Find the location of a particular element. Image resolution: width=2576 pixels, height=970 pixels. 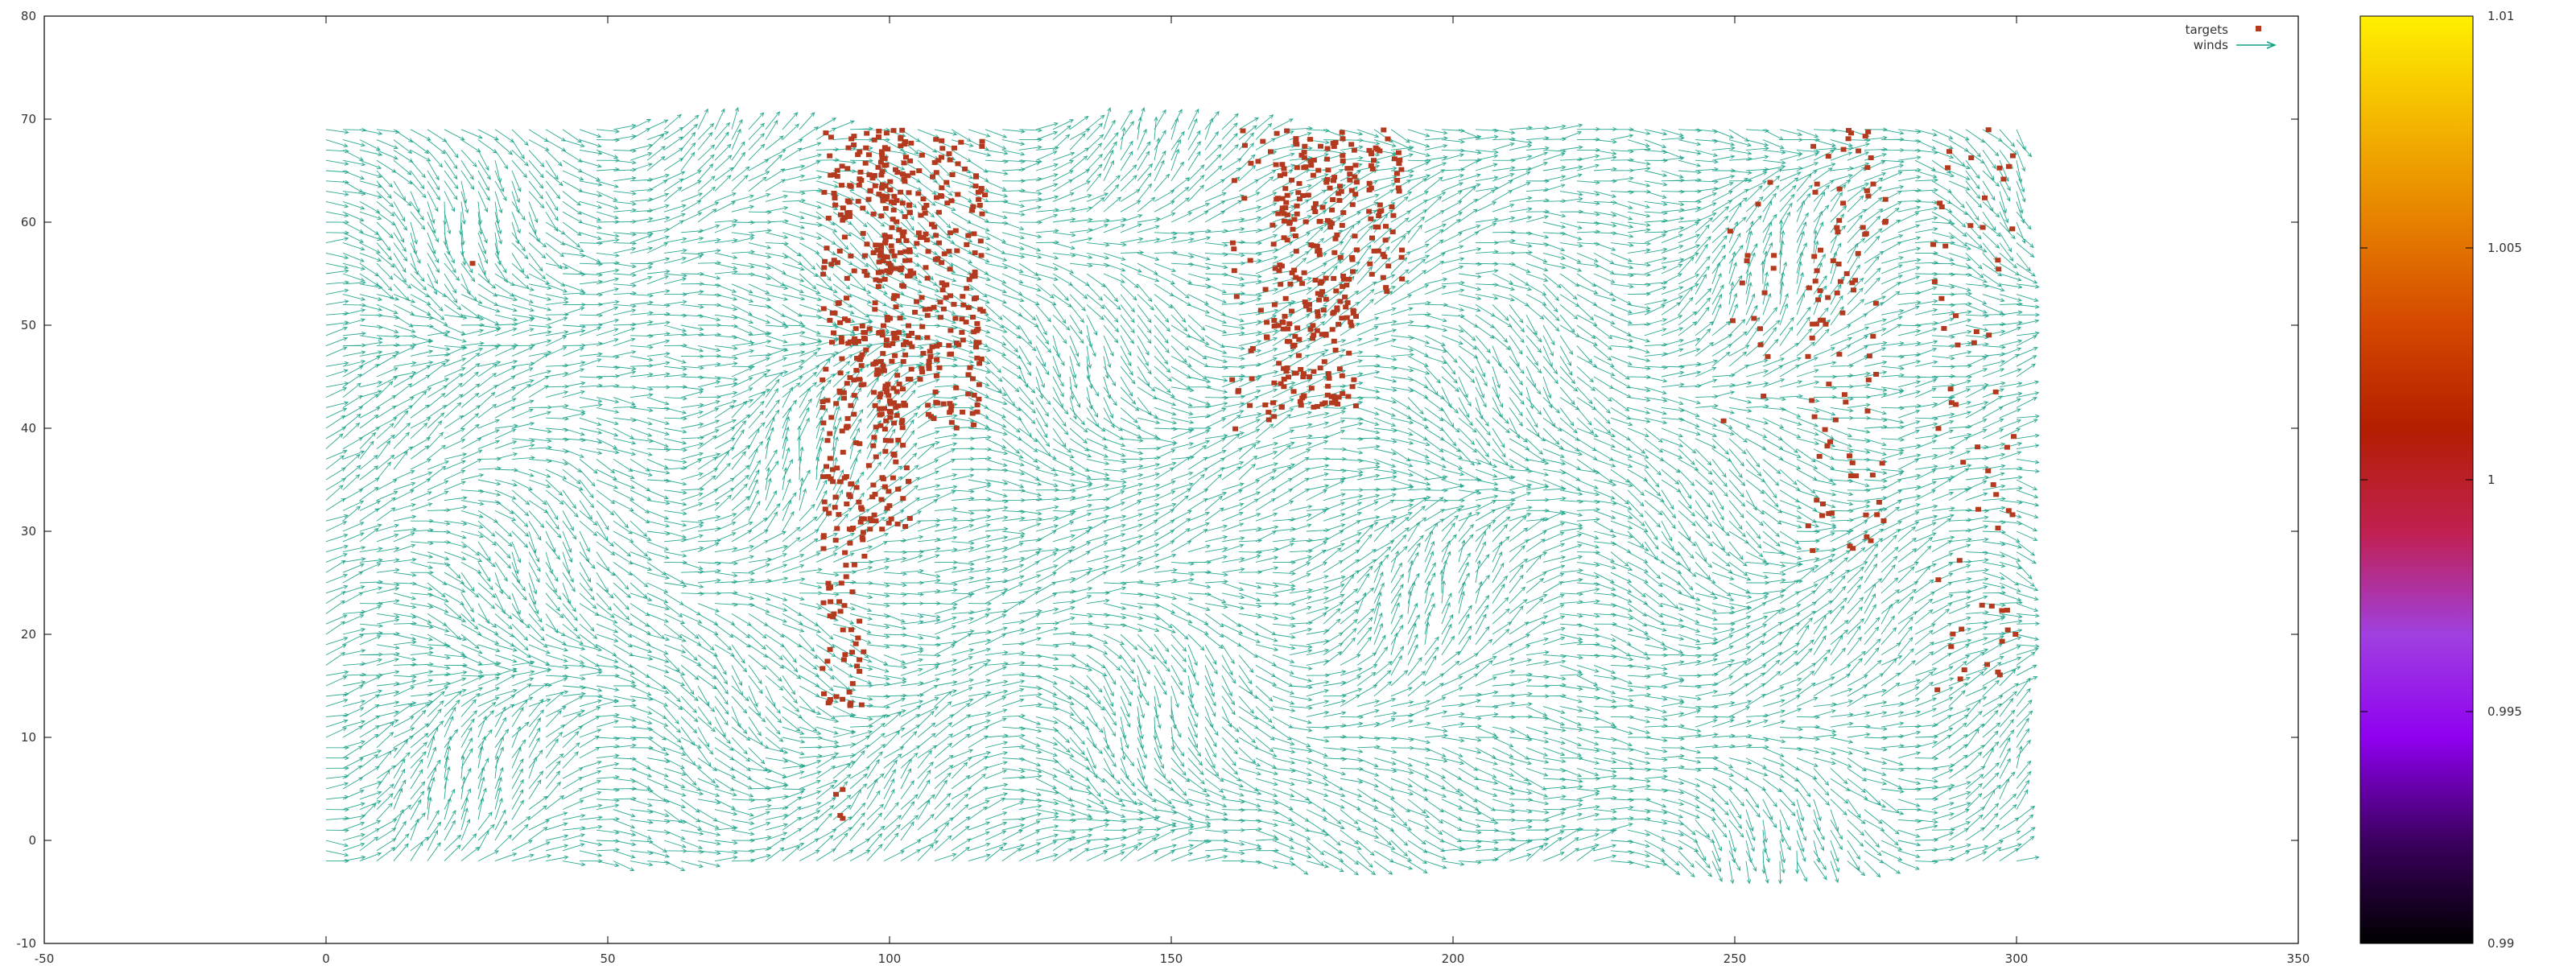

y-tick-label: 10 is located at coordinates (28, 737).